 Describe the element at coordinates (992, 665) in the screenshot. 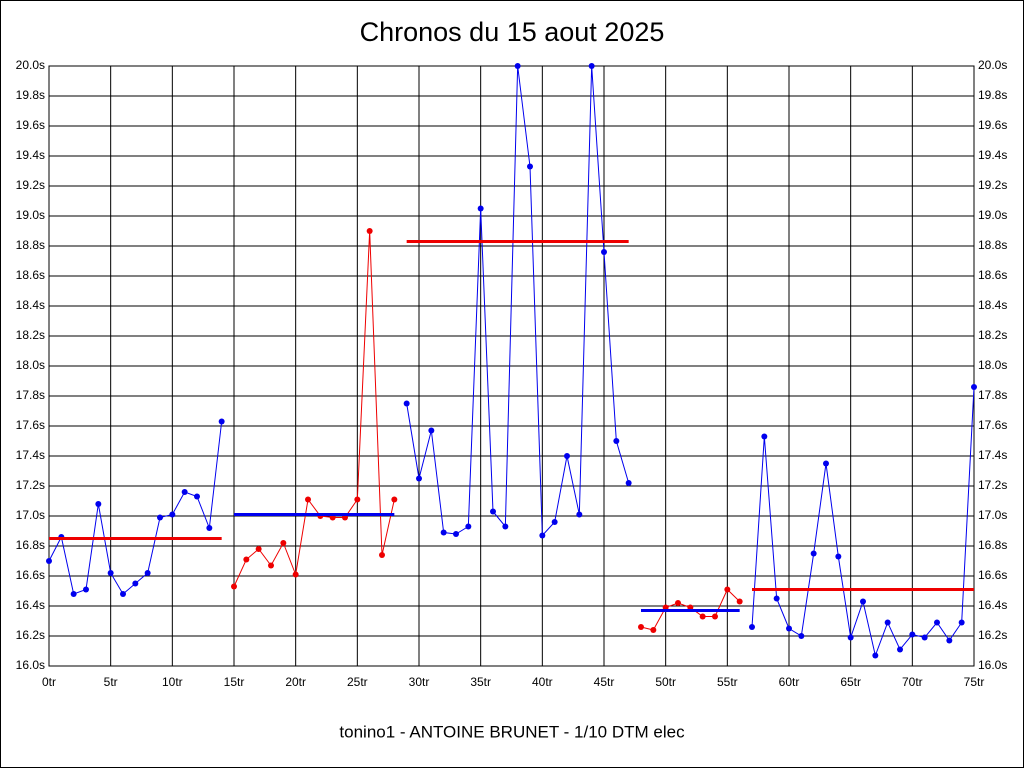

I see `y2-tick-label: 16.0s` at that location.